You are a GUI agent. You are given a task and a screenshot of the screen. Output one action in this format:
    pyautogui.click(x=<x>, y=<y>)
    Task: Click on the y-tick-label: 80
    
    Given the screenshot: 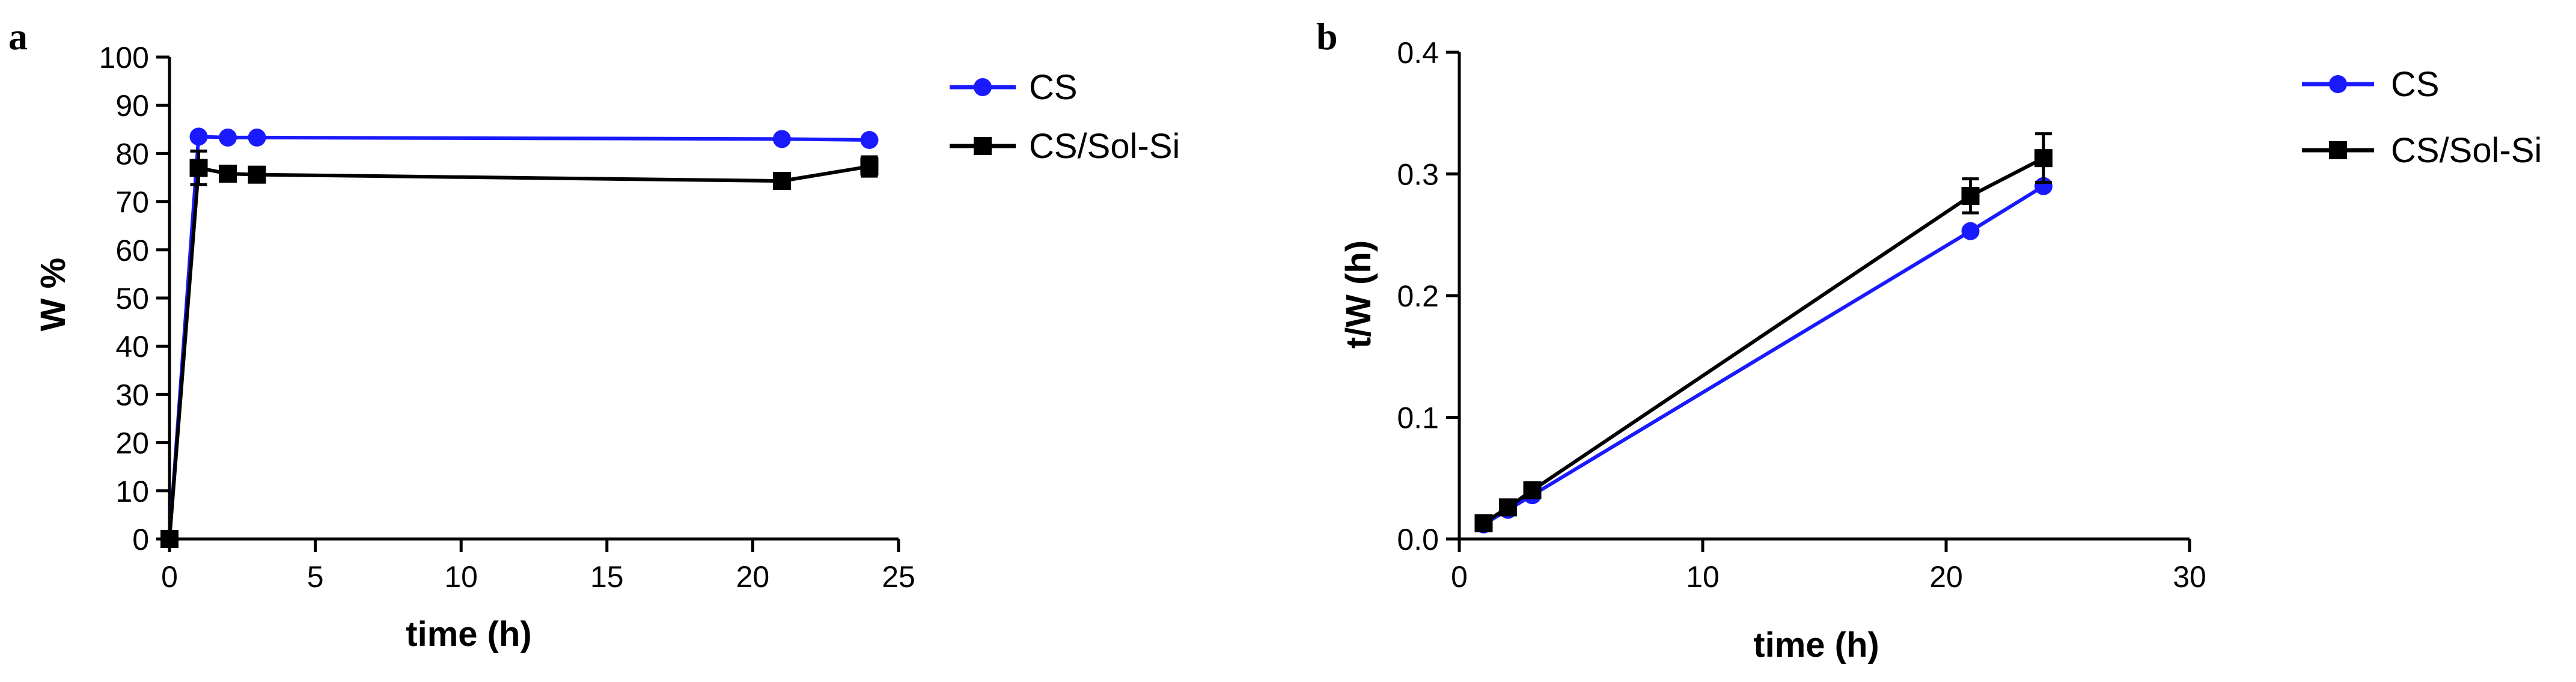 What is the action you would take?
    pyautogui.click(x=132, y=154)
    